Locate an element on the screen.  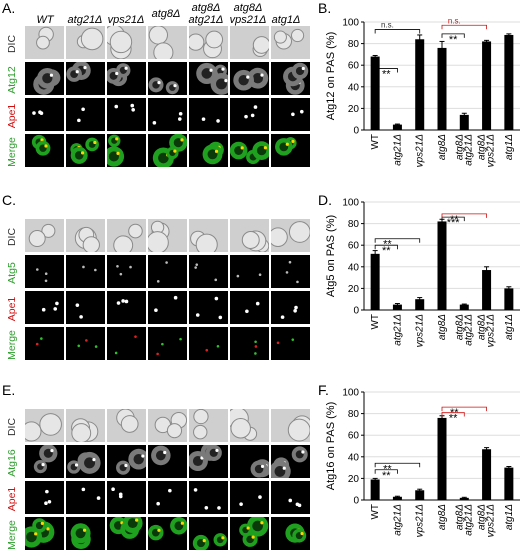
column-header-atg21: atg21Δ is located at coordinates (85, 20).